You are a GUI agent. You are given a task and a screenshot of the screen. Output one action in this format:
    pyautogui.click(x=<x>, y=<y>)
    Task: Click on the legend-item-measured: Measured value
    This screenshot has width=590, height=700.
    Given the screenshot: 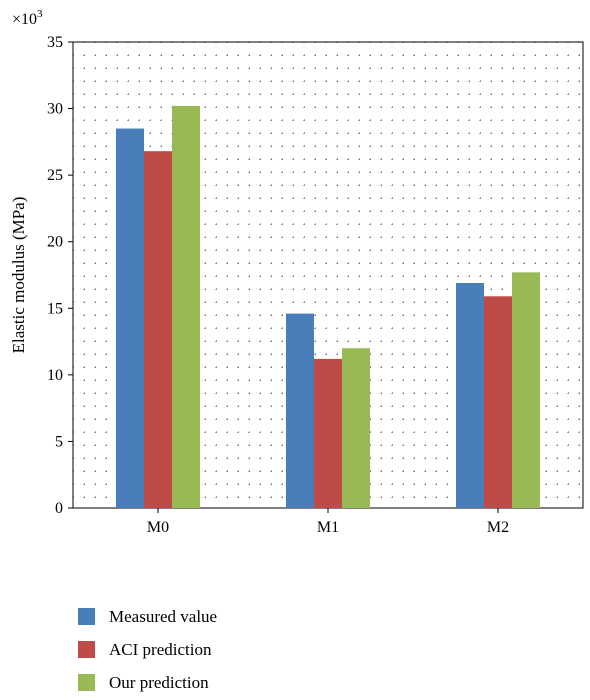 What is the action you would take?
    pyautogui.click(x=147, y=616)
    